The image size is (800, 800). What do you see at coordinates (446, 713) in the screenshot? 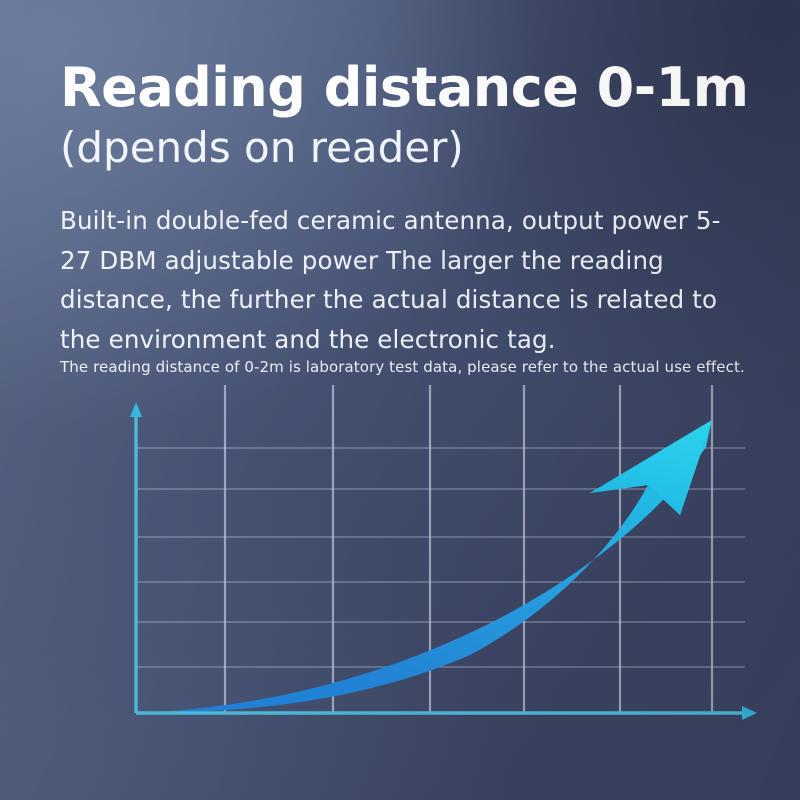
I see `x-axis` at bounding box center [446, 713].